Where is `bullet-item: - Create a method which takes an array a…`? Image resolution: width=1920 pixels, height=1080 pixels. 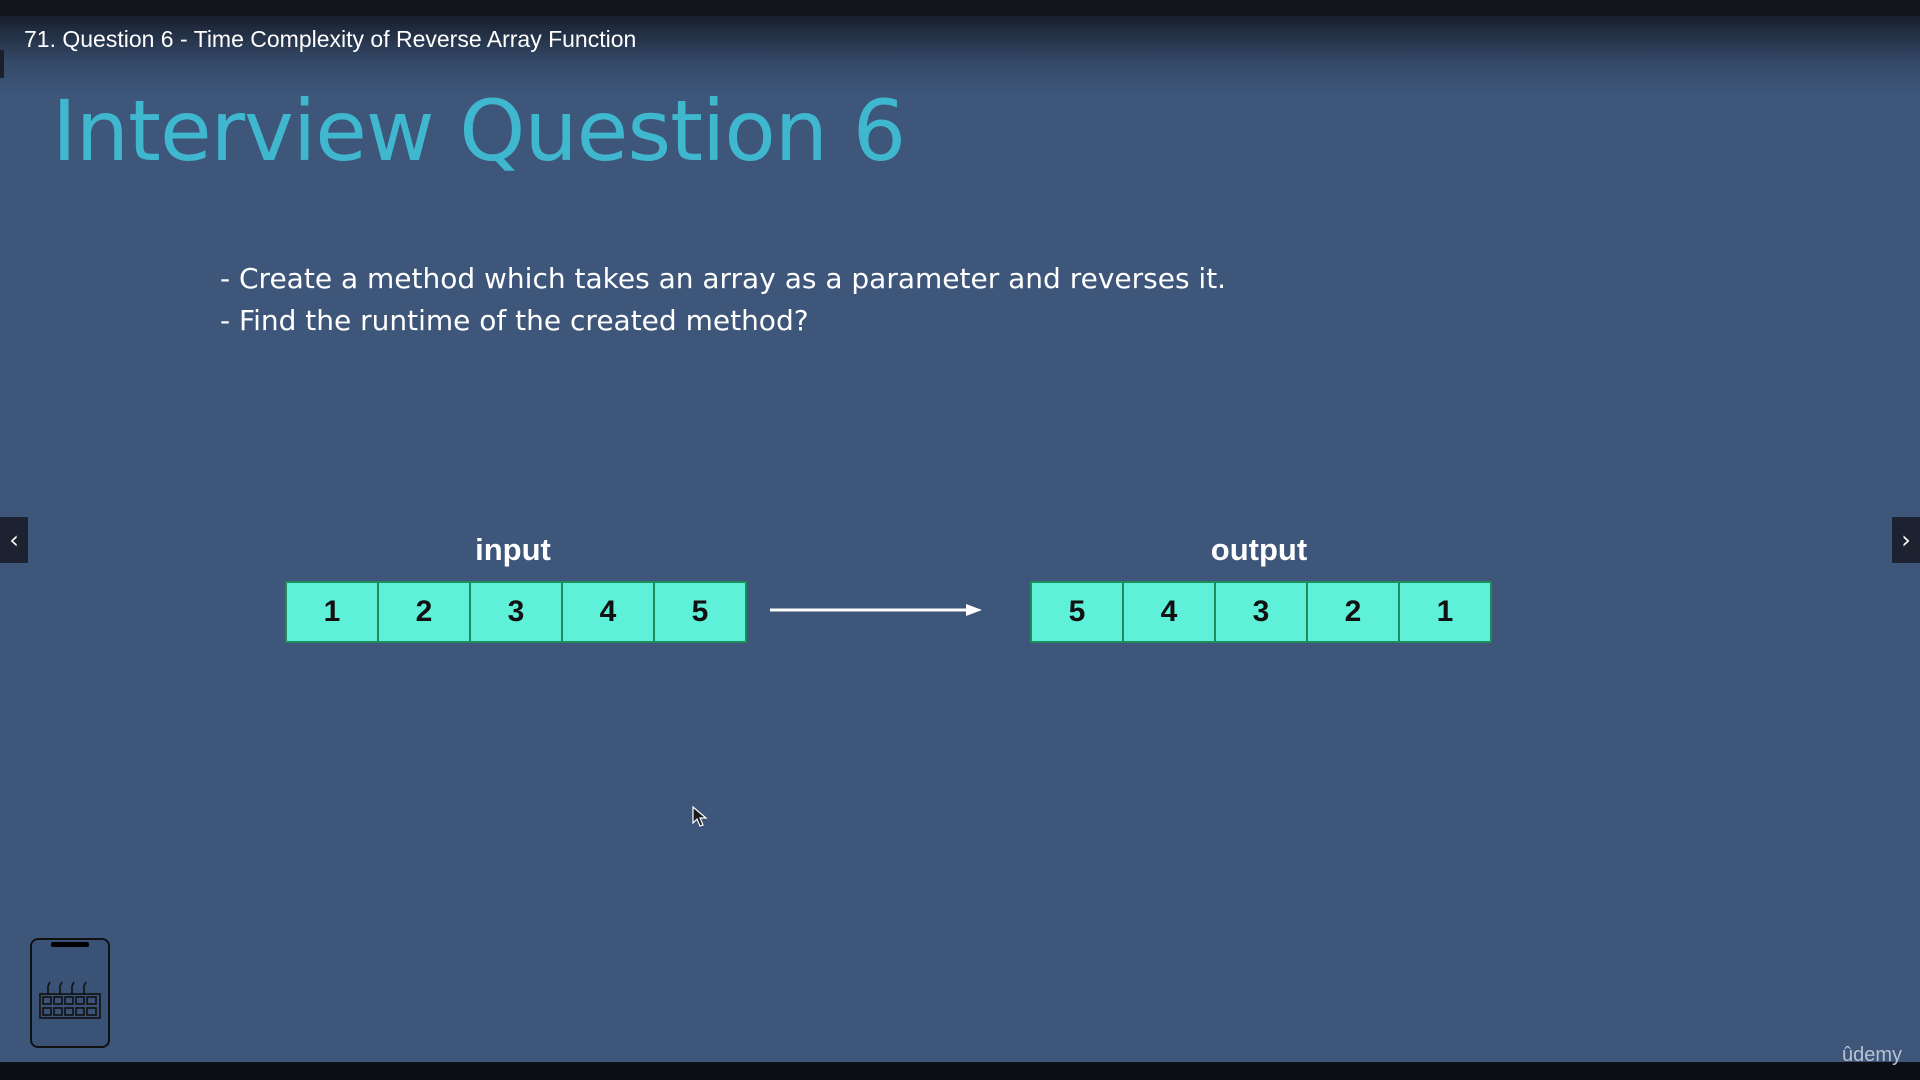 bullet-item: - Create a method which takes an array a… is located at coordinates (723, 278).